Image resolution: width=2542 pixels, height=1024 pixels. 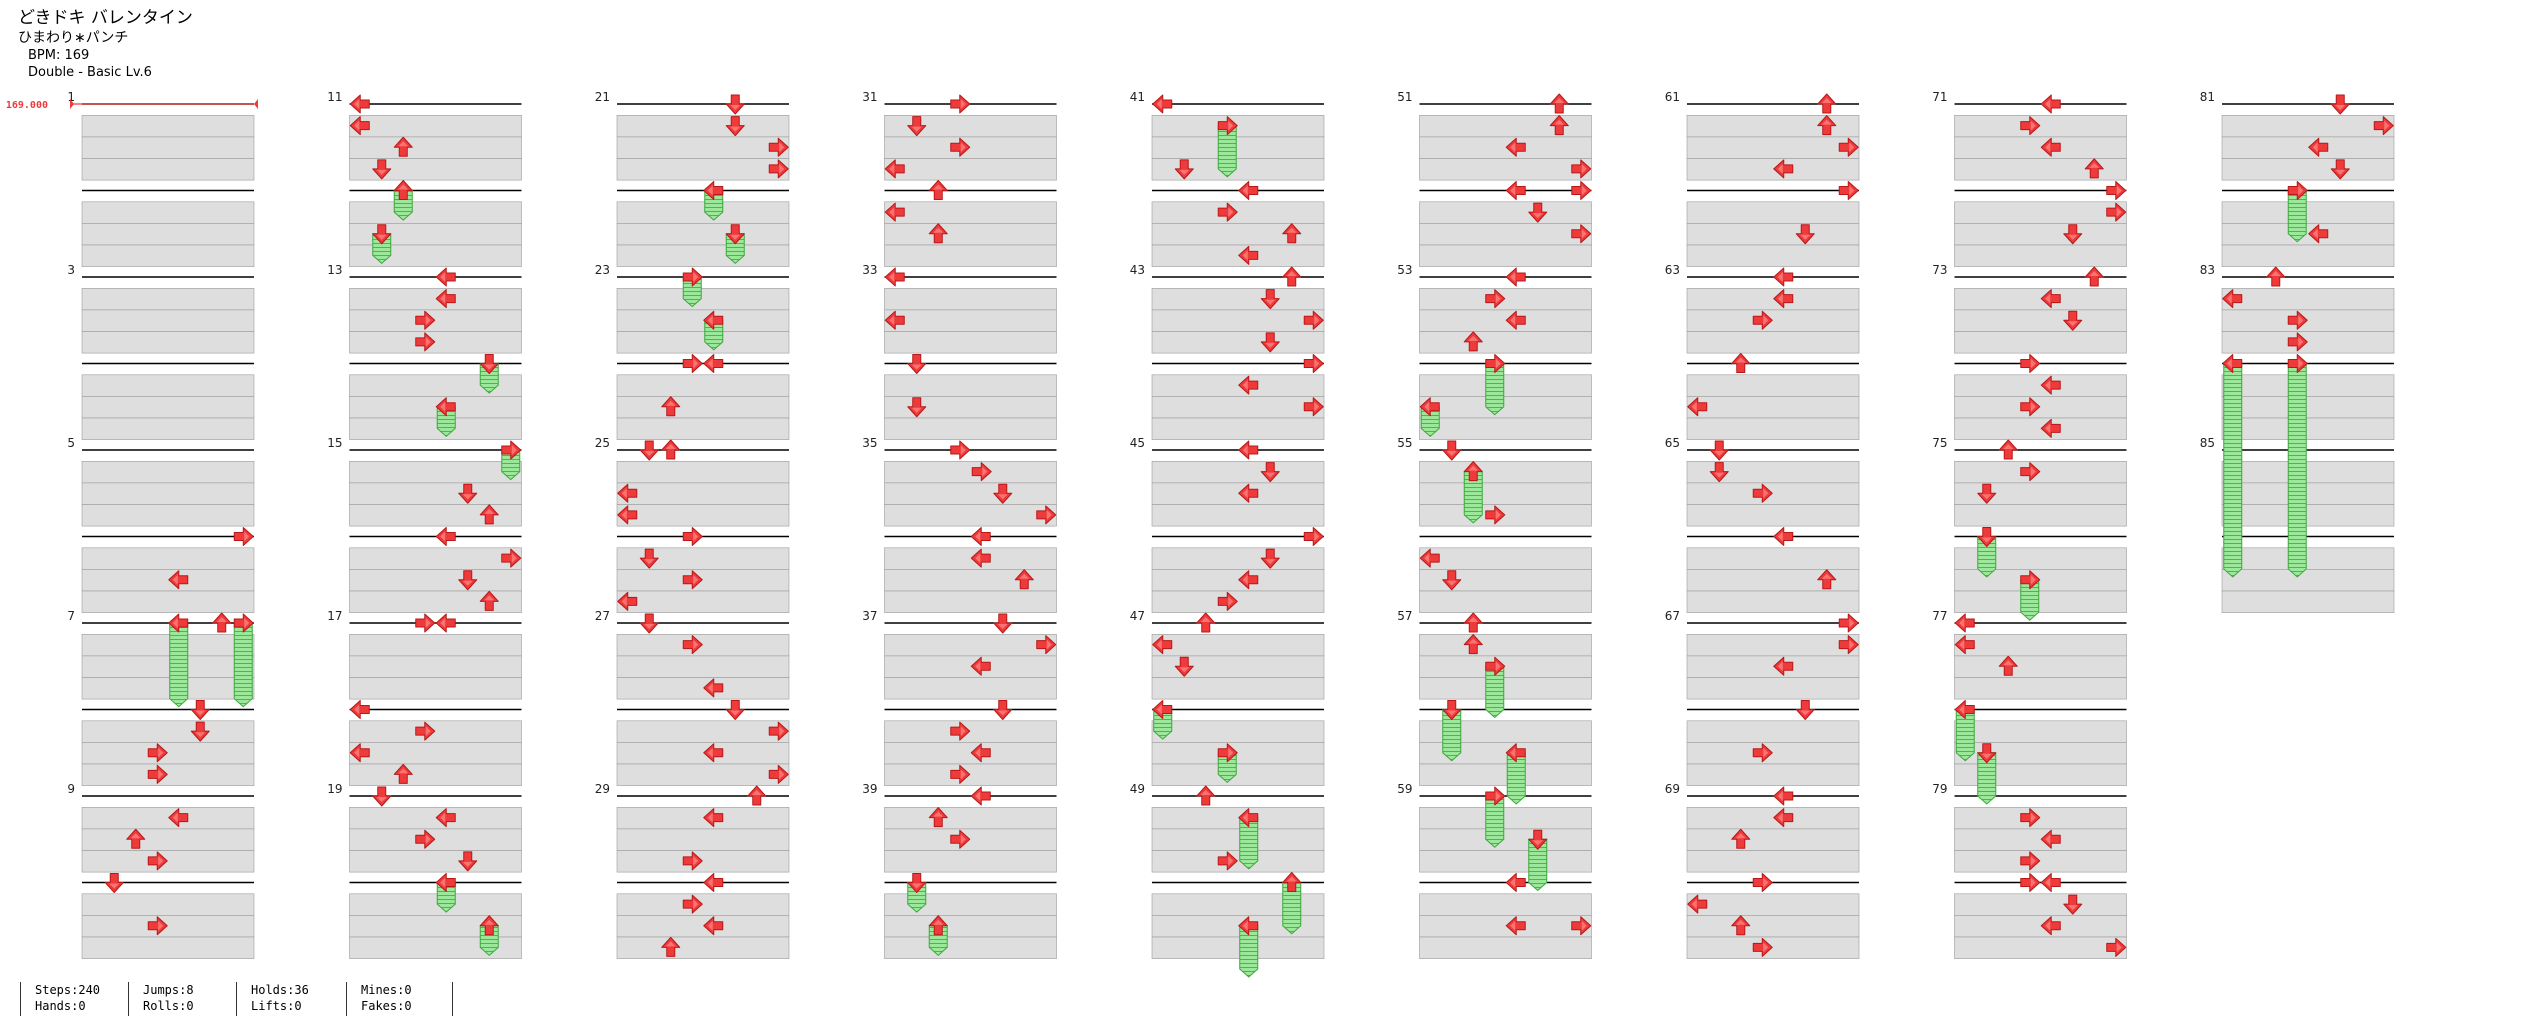 What do you see at coordinates (869, 789) in the screenshot?
I see `measure-number: 39` at bounding box center [869, 789].